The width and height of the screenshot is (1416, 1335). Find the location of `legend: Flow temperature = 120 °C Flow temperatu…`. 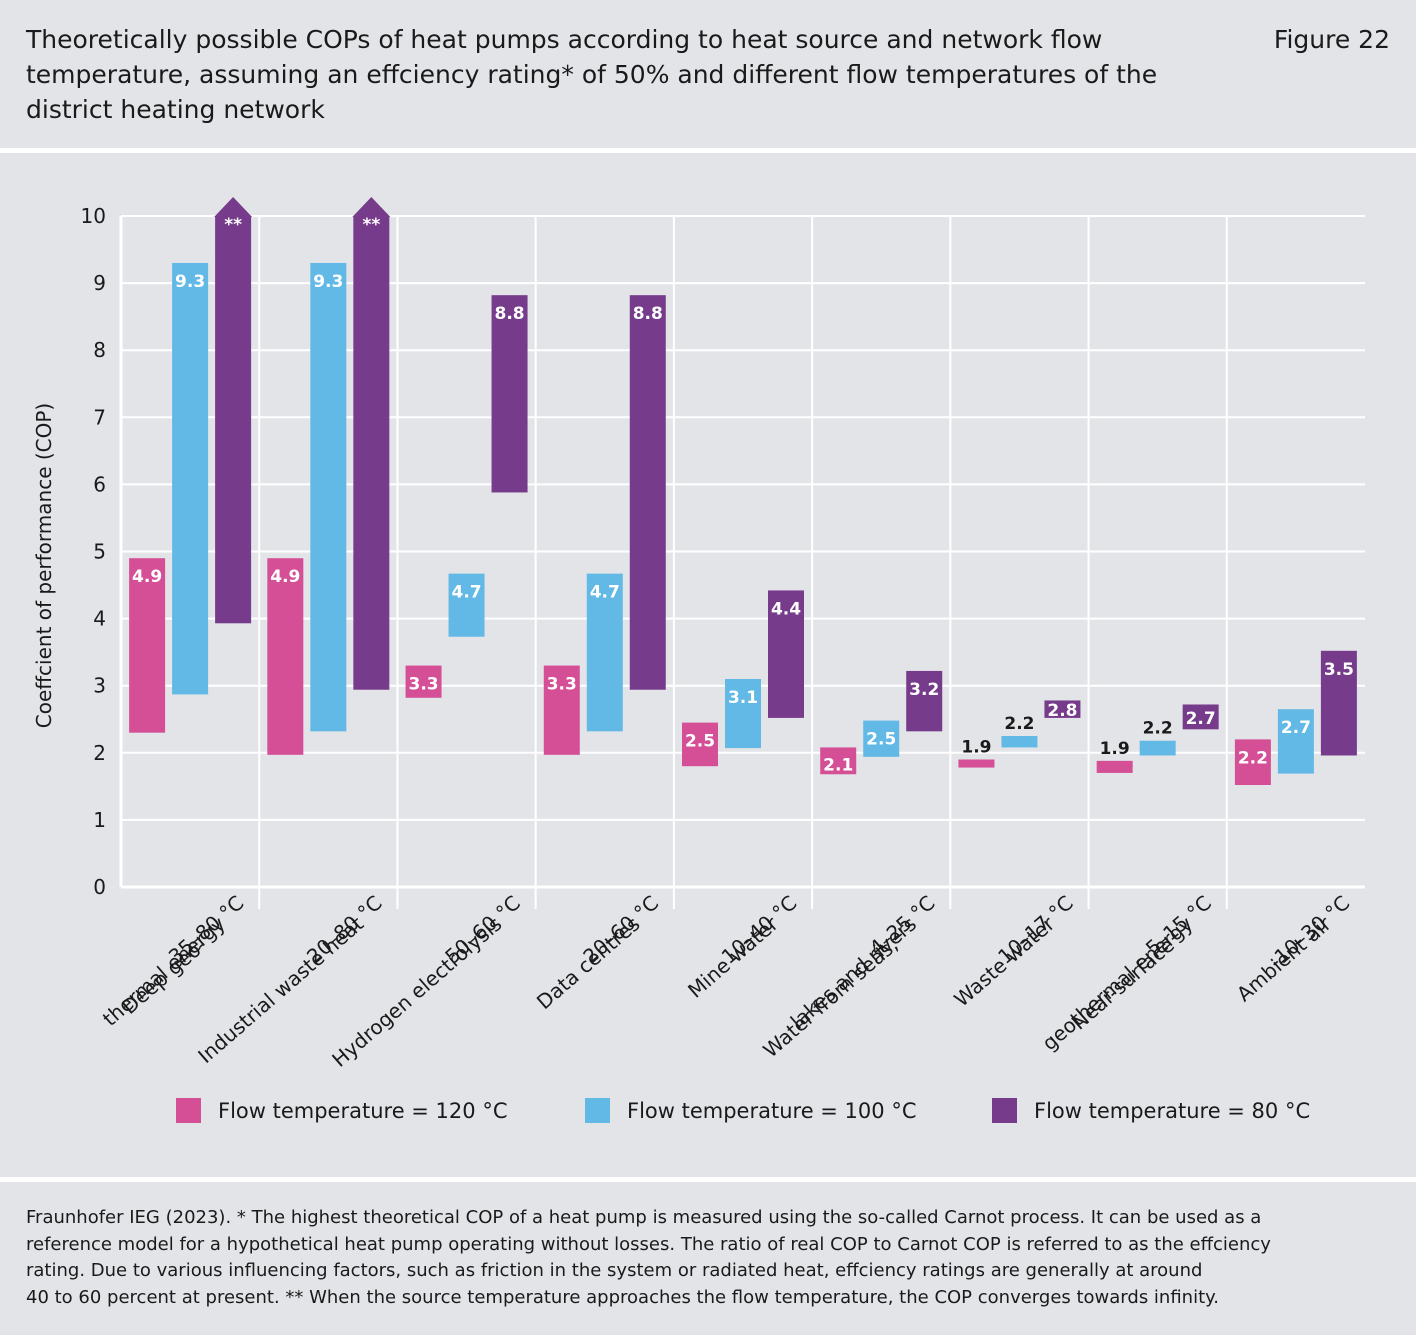

legend: Flow temperature = 120 °C Flow temperatu… is located at coordinates (708, 1111).